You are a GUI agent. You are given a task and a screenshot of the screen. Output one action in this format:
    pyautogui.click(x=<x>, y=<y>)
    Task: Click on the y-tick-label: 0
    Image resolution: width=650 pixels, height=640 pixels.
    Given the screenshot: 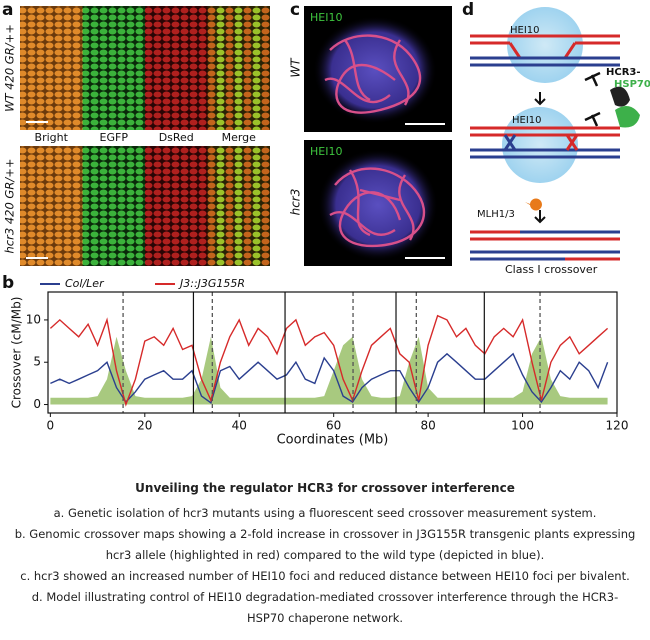 What is the action you would take?
    pyautogui.click(x=37, y=404)
    